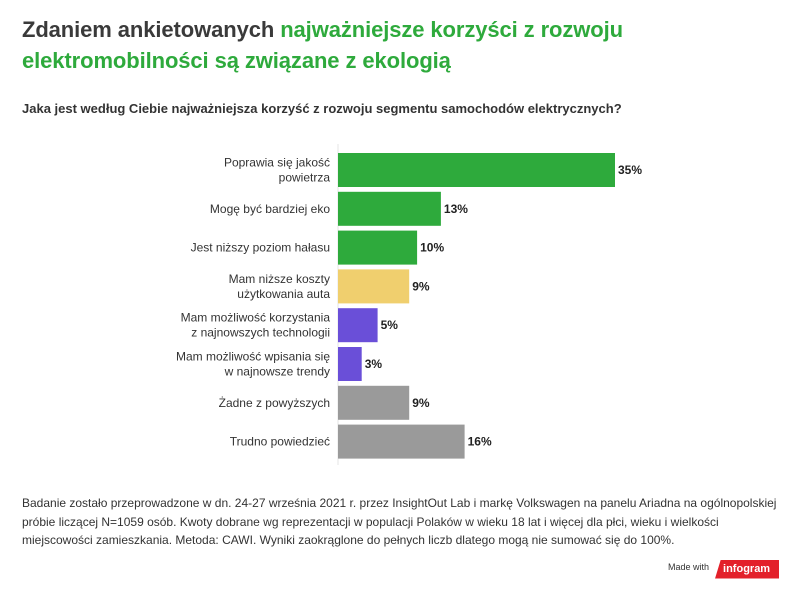 The width and height of the screenshot is (805, 590). I want to click on value-label-3: 9%, so click(421, 286).